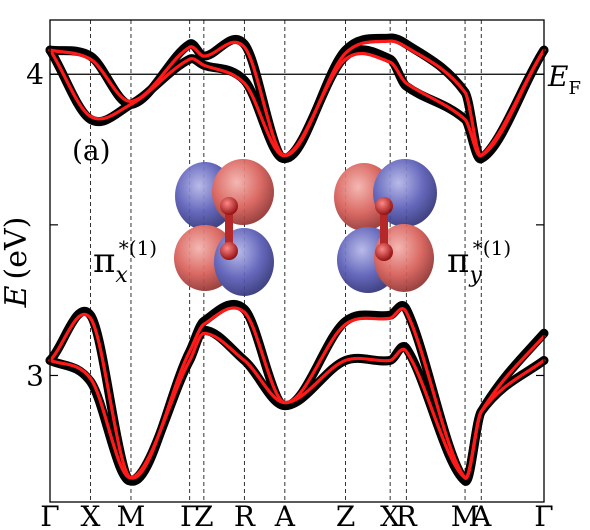 This screenshot has width=590, height=530. What do you see at coordinates (385, 226) in the screenshot?
I see `orbital-pi-y-image` at bounding box center [385, 226].